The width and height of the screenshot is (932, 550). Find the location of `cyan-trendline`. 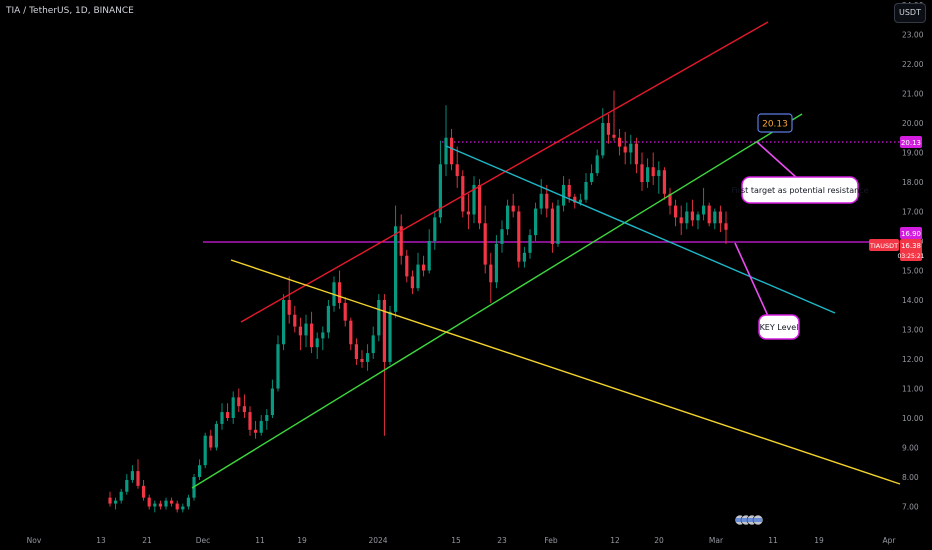

cyan-trendline is located at coordinates (640, 229).